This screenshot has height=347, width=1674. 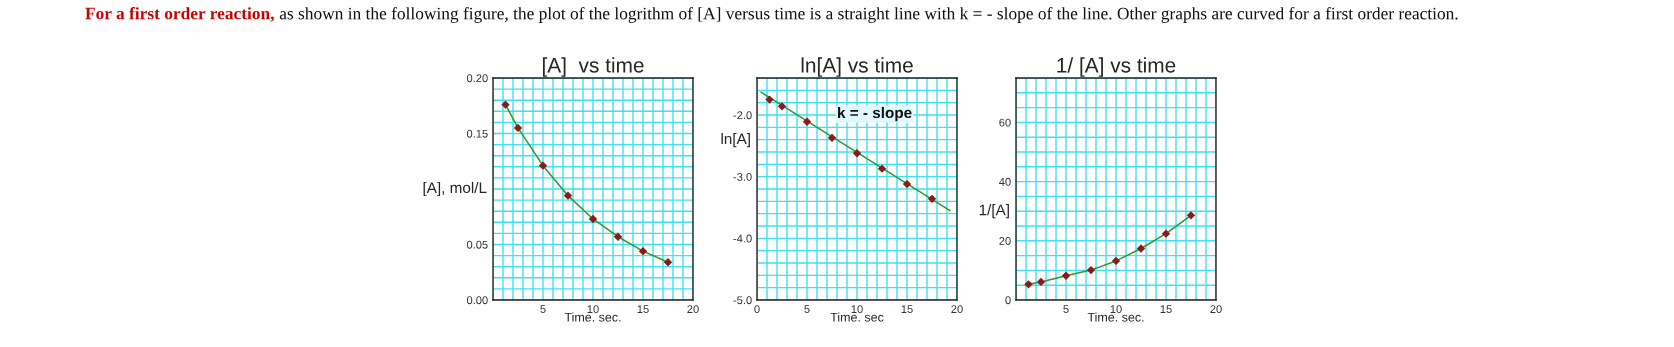 What do you see at coordinates (477, 300) in the screenshot?
I see `y-tick-label: 0.00` at bounding box center [477, 300].